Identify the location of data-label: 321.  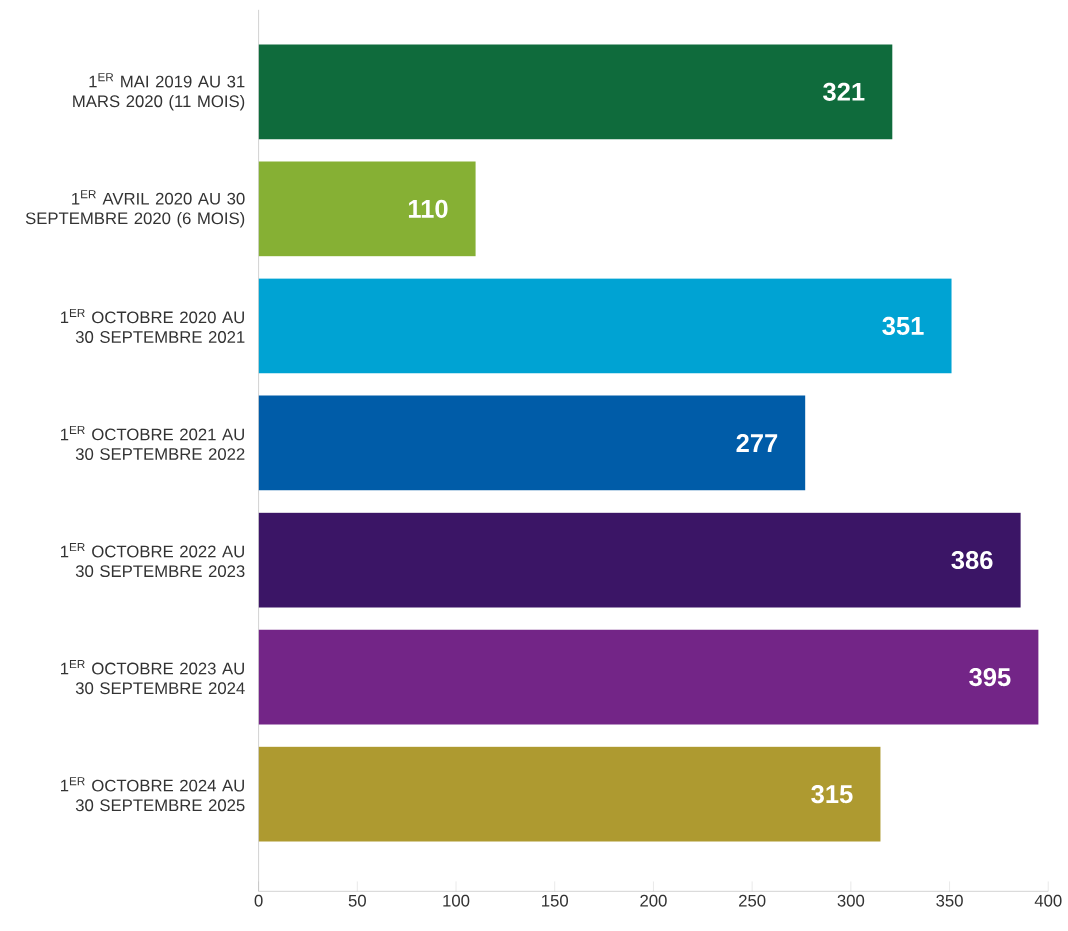
(844, 91).